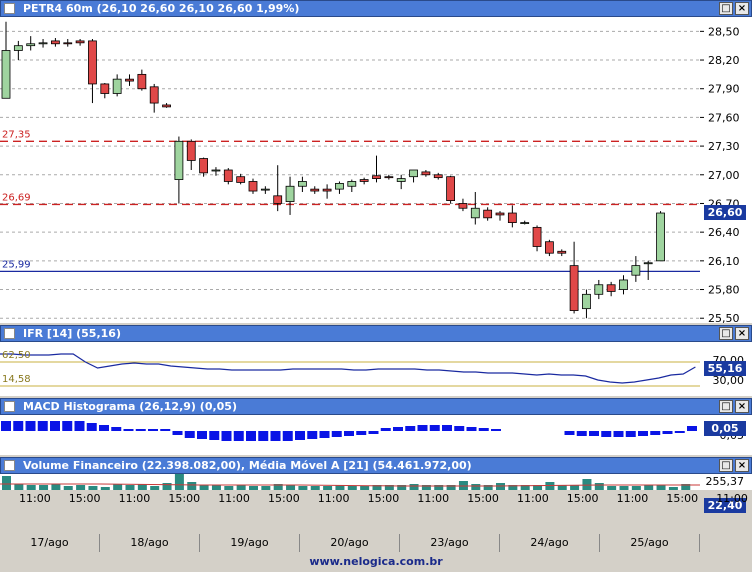  I want to click on ifr-level-lower: 14,58, so click(16, 379).